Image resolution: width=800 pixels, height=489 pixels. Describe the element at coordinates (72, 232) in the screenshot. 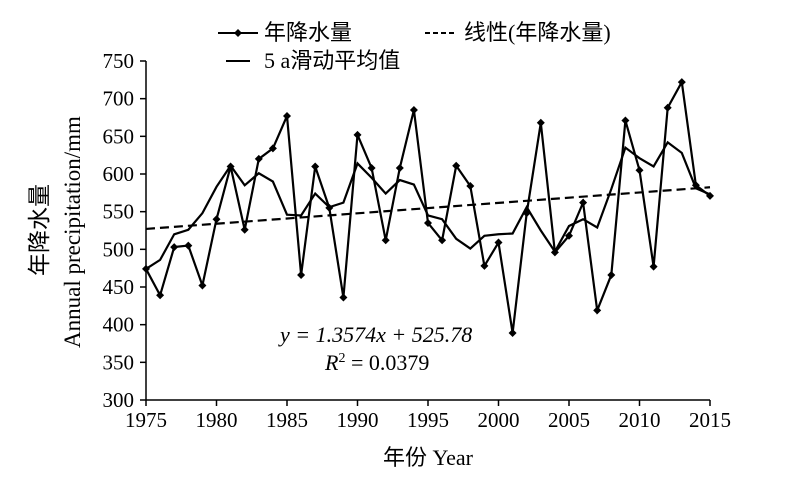

I see `y-axis-label-en: Annual precipitation/mm` at that location.